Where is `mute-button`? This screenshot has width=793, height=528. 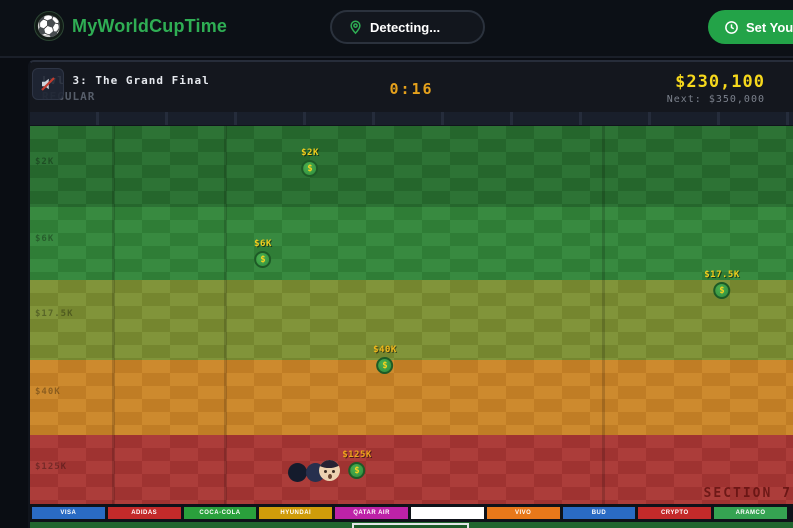
mute-button is located at coordinates (48, 84).